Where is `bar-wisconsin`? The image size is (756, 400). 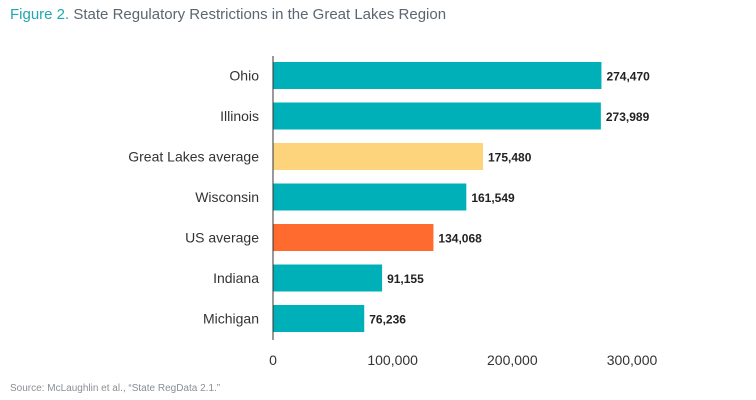 bar-wisconsin is located at coordinates (370, 197).